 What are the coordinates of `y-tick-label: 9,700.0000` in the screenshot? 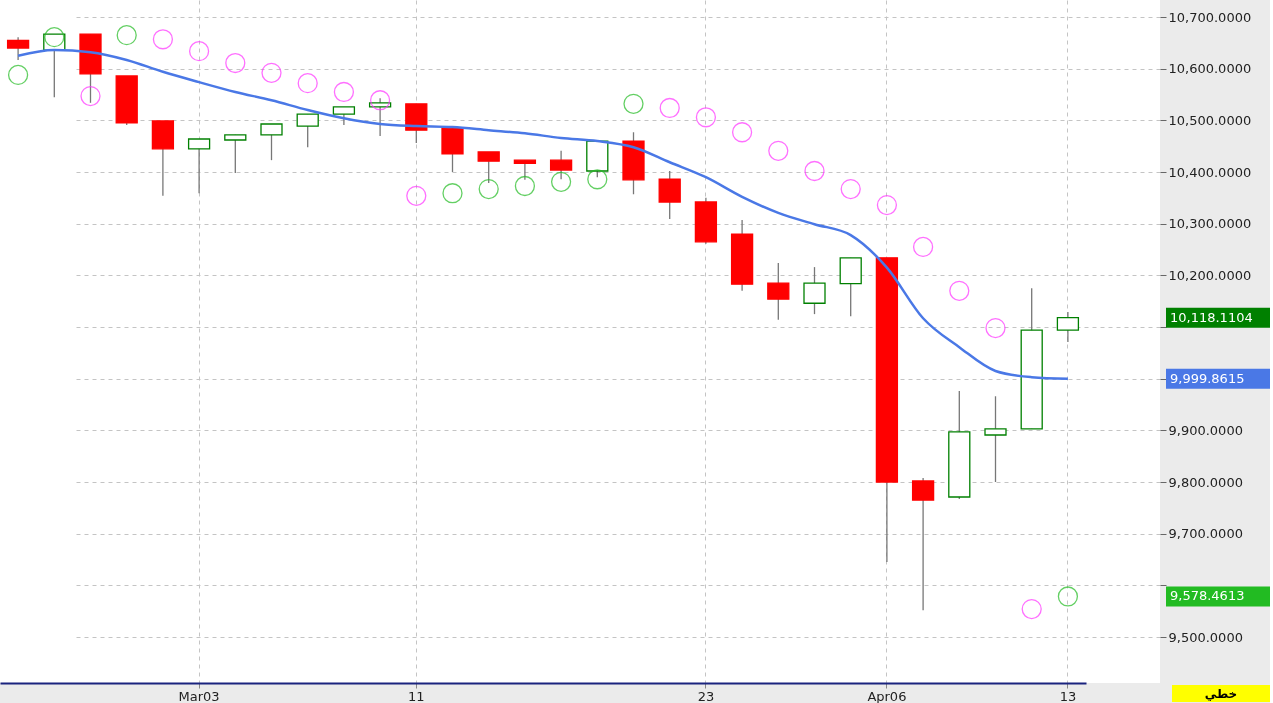 It's located at (1205, 534).